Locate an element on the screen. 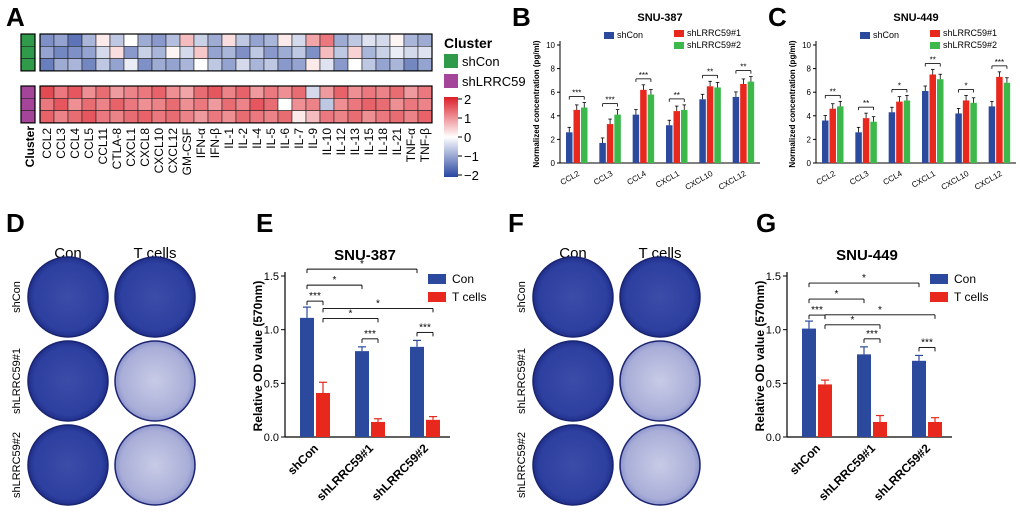 This screenshot has width=1020, height=516. plate-row-label: shCon is located at coordinates (17, 297).